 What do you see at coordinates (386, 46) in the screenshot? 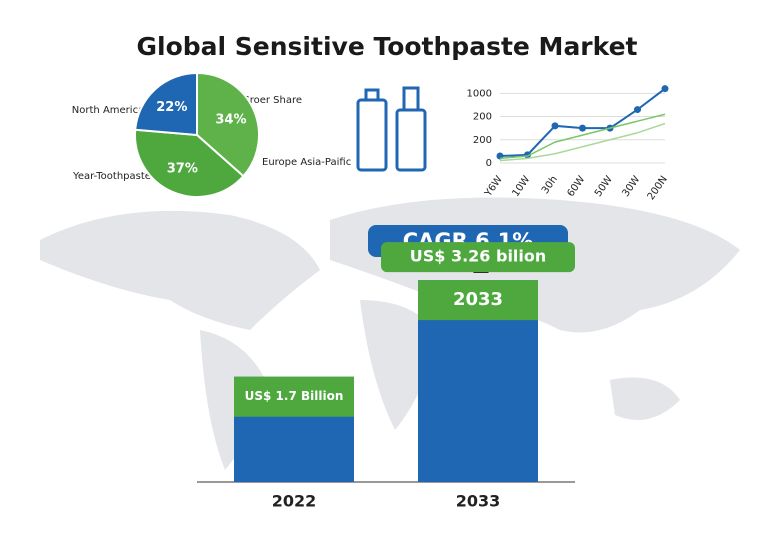
I see `title: Global Sensitive Toothpaste Market` at bounding box center [386, 46].